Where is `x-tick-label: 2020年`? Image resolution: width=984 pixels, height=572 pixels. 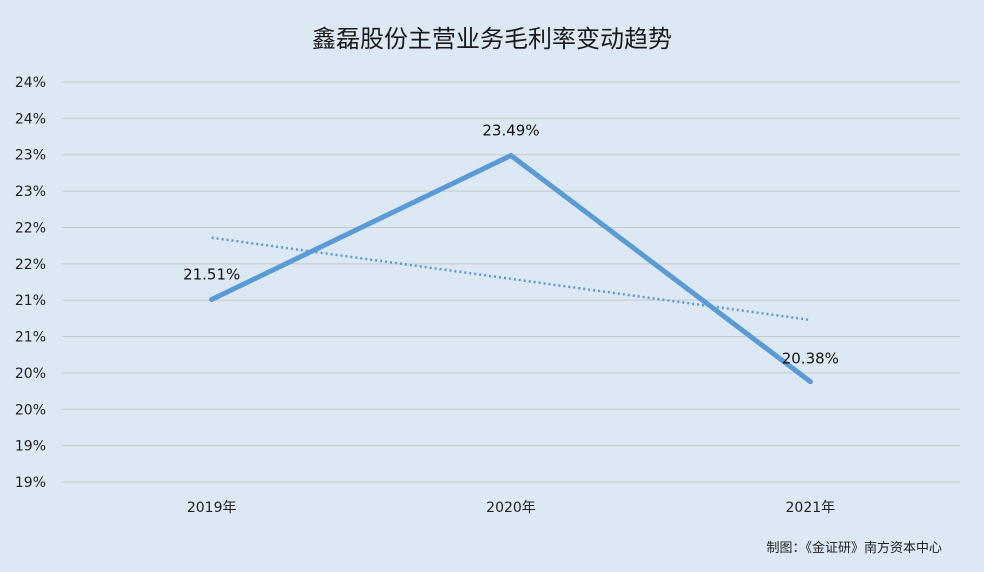
x-tick-label: 2020年 is located at coordinates (511, 508).